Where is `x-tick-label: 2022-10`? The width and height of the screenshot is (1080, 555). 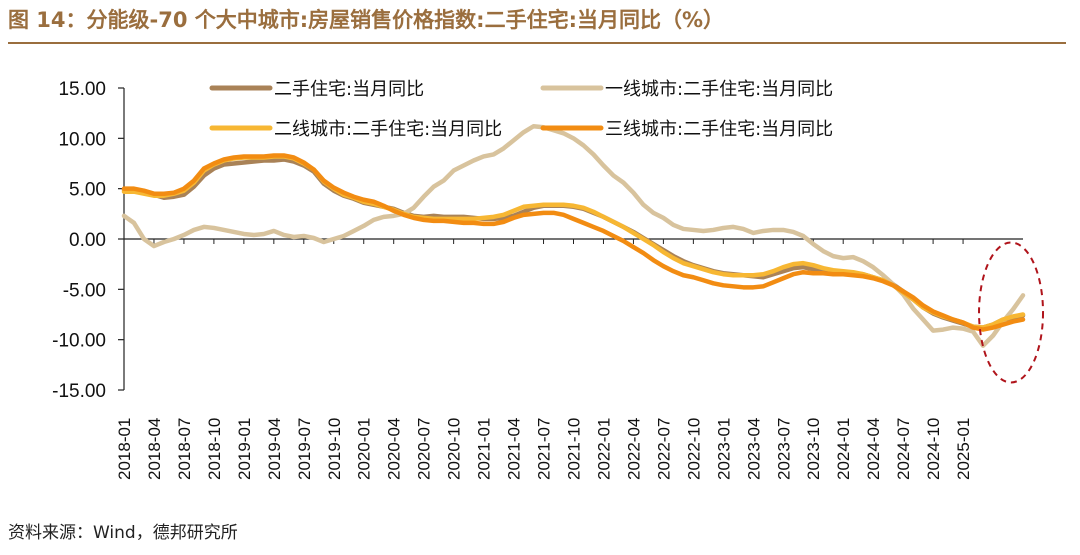
x-tick-label: 2022-10 is located at coordinates (693, 449).